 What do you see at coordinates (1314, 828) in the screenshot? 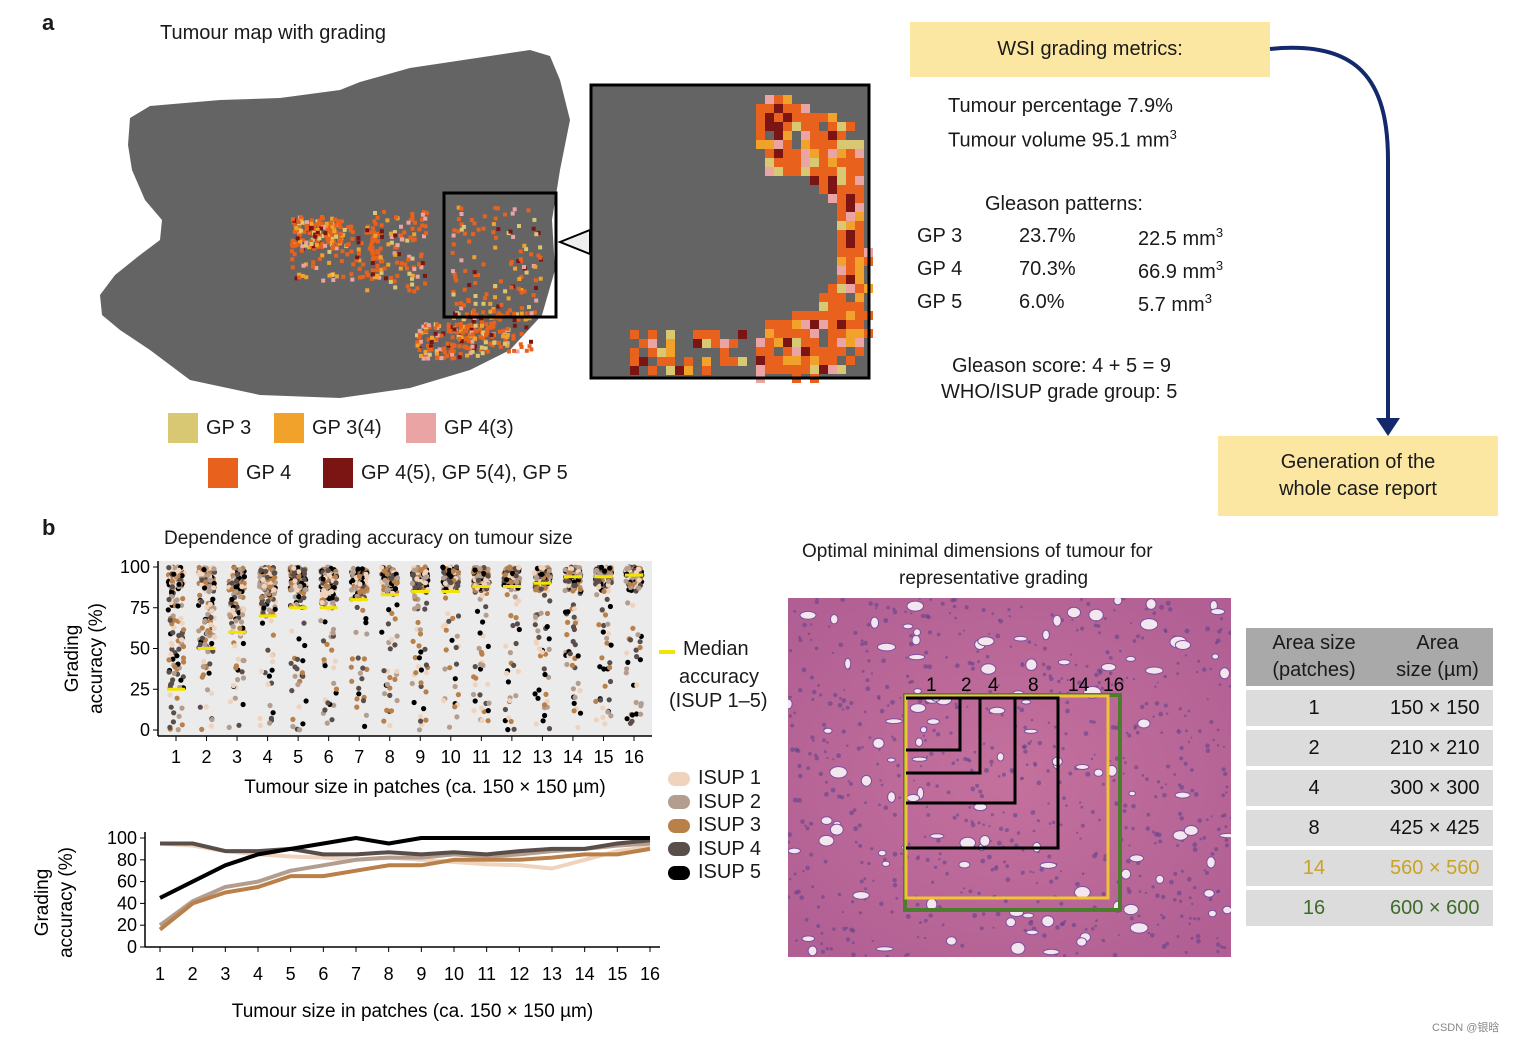
I see `table-cell-patches: 8` at bounding box center [1314, 828].